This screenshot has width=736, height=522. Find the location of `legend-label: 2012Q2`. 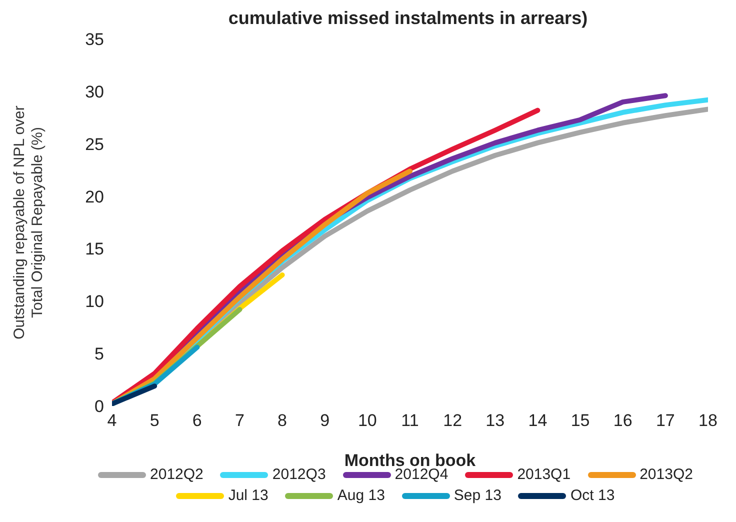

legend-label: 2012Q2 is located at coordinates (176, 474).